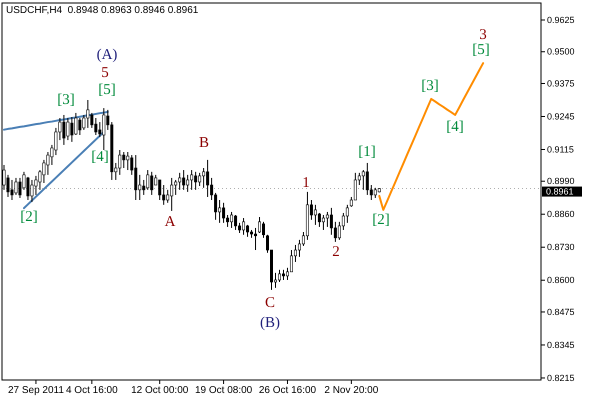 The image size is (602, 398). I want to click on annotation: 5, so click(105, 73).